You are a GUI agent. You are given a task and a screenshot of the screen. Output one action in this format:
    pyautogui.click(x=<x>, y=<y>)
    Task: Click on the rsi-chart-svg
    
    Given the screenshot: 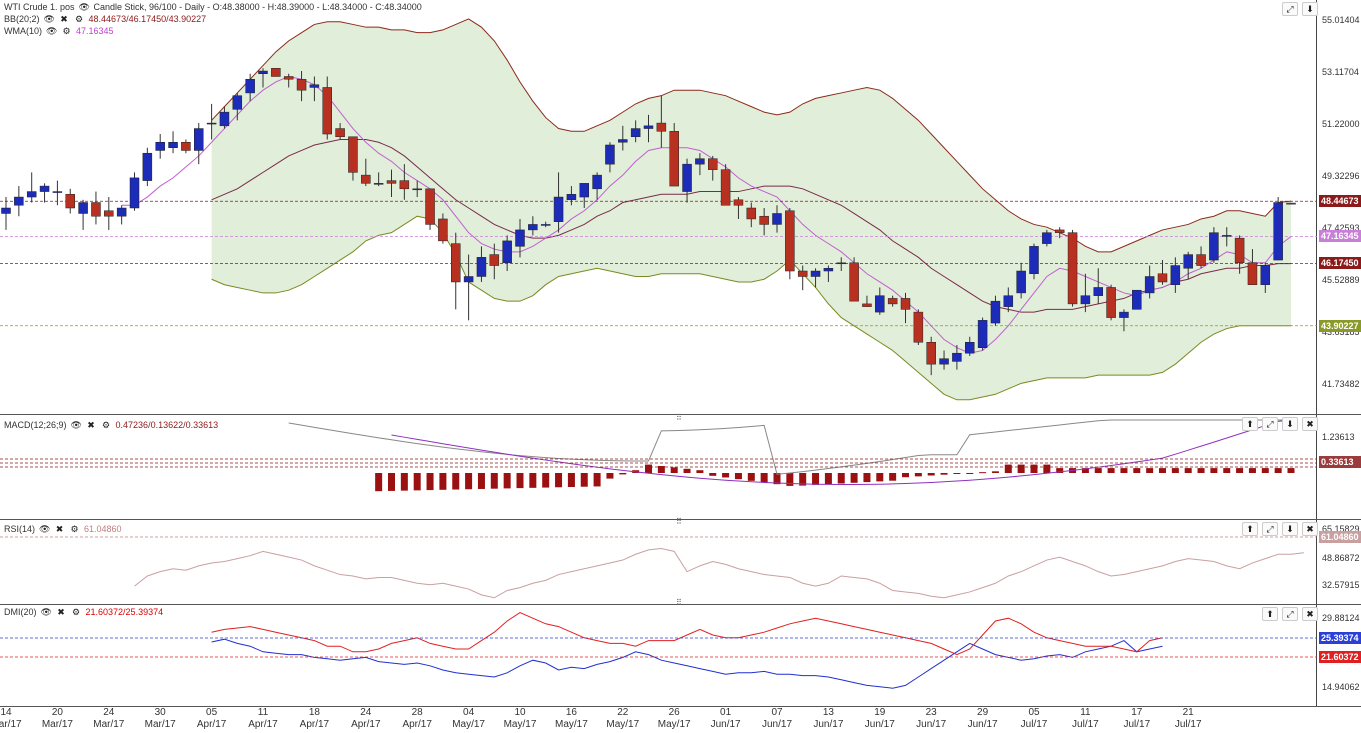 What is the action you would take?
    pyautogui.click(x=658, y=567)
    